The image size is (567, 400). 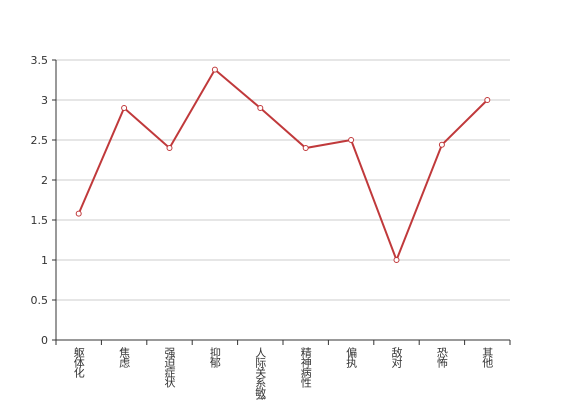 What do you see at coordinates (44, 260) in the screenshot?
I see `y-tick-label: 1` at bounding box center [44, 260].